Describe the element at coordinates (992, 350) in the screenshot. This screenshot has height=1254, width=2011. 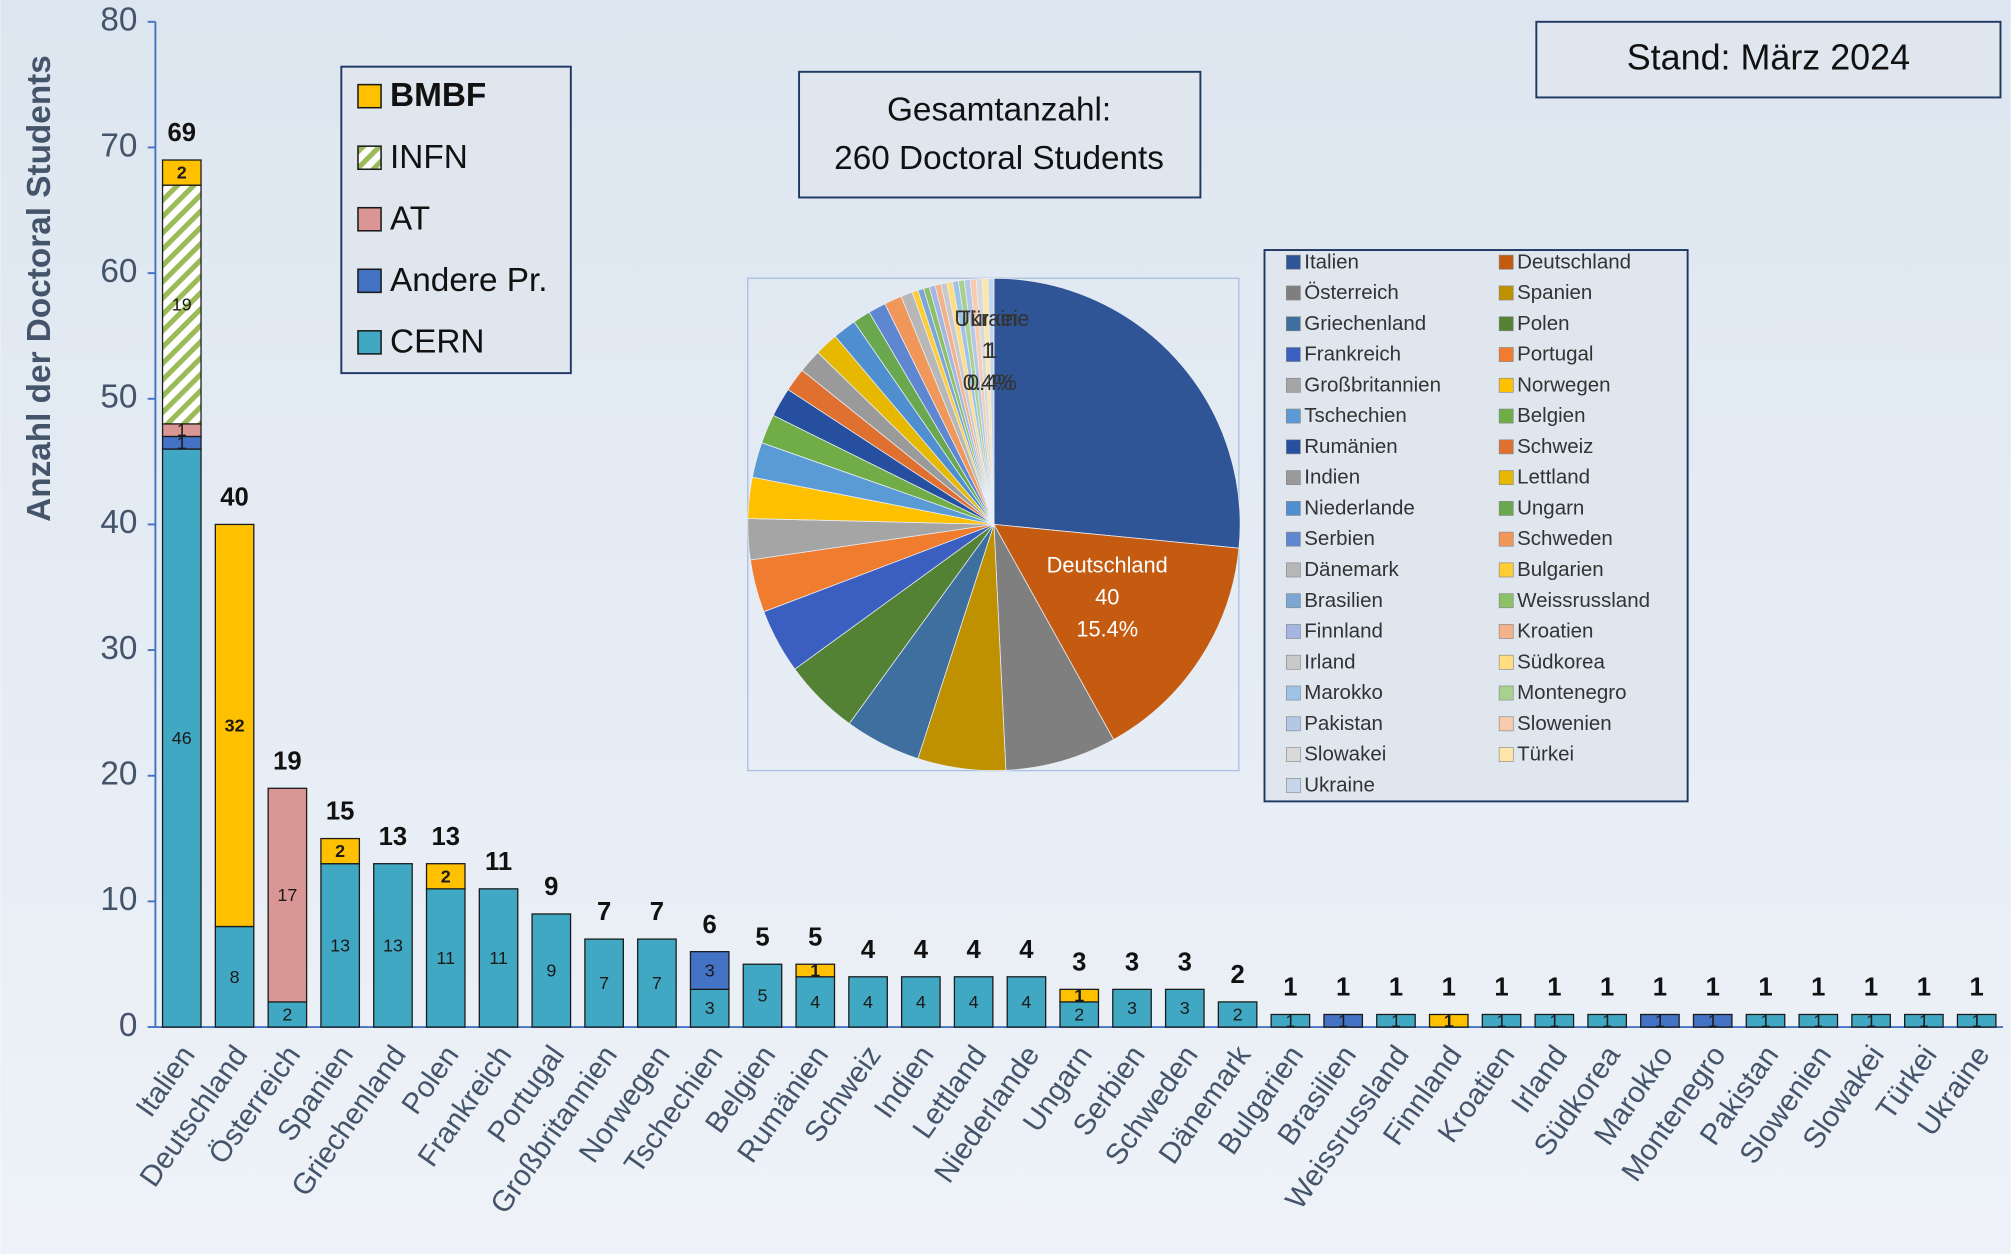
I see `pie-label-value: 1` at that location.